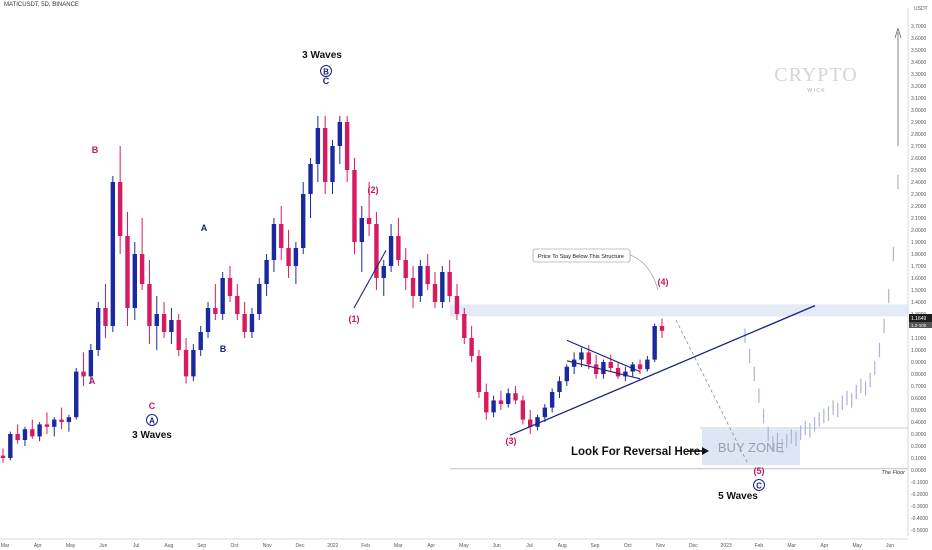 The image size is (932, 550). What do you see at coordinates (815, 75) in the screenshot?
I see `watermark-main: CRYPTO` at bounding box center [815, 75].